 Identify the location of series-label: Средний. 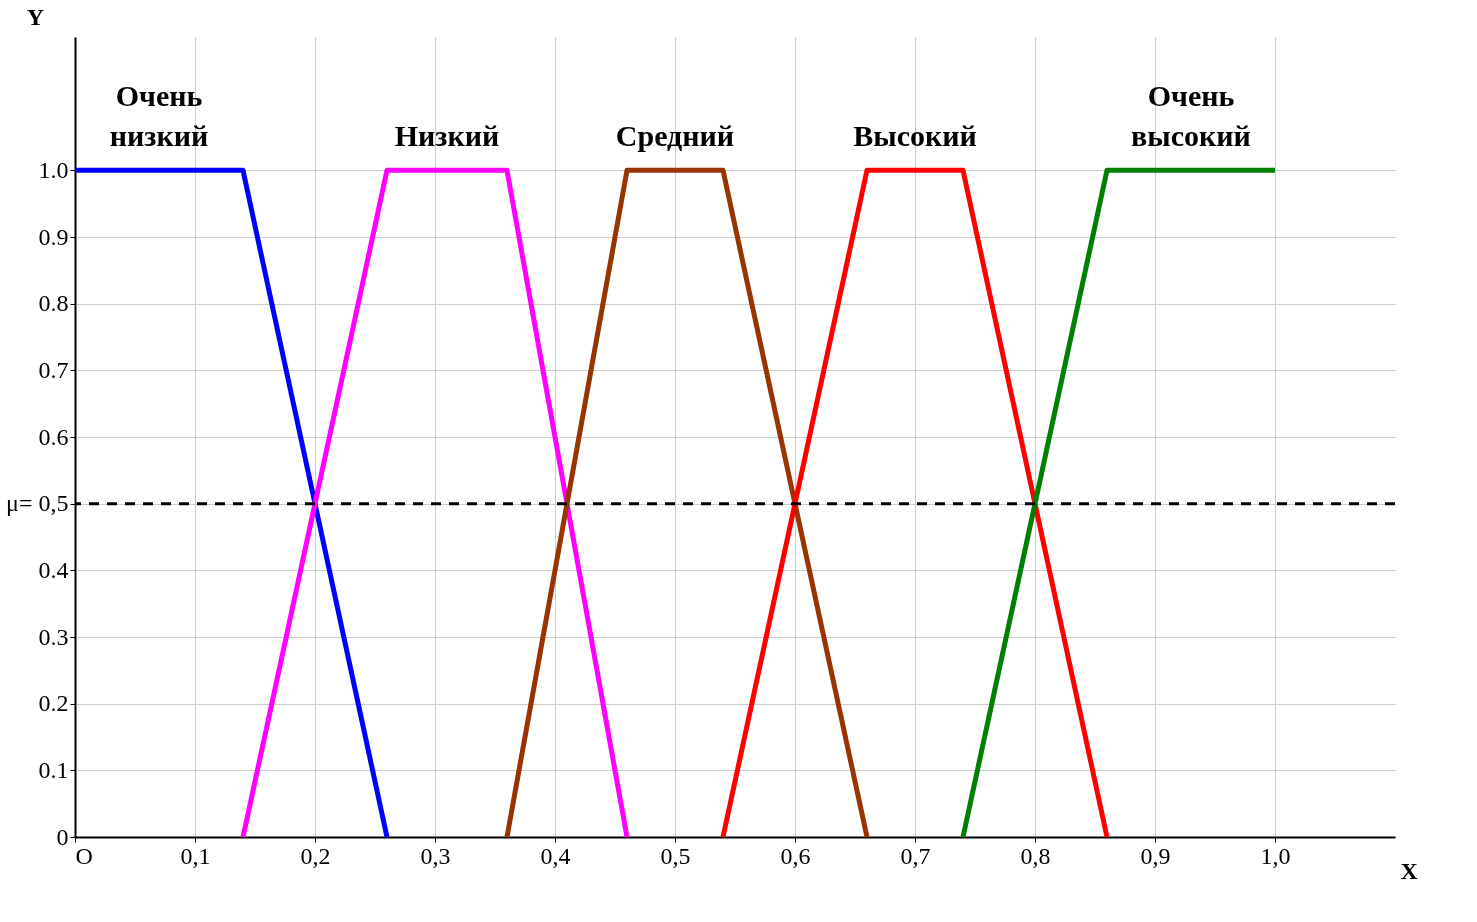
(675, 136).